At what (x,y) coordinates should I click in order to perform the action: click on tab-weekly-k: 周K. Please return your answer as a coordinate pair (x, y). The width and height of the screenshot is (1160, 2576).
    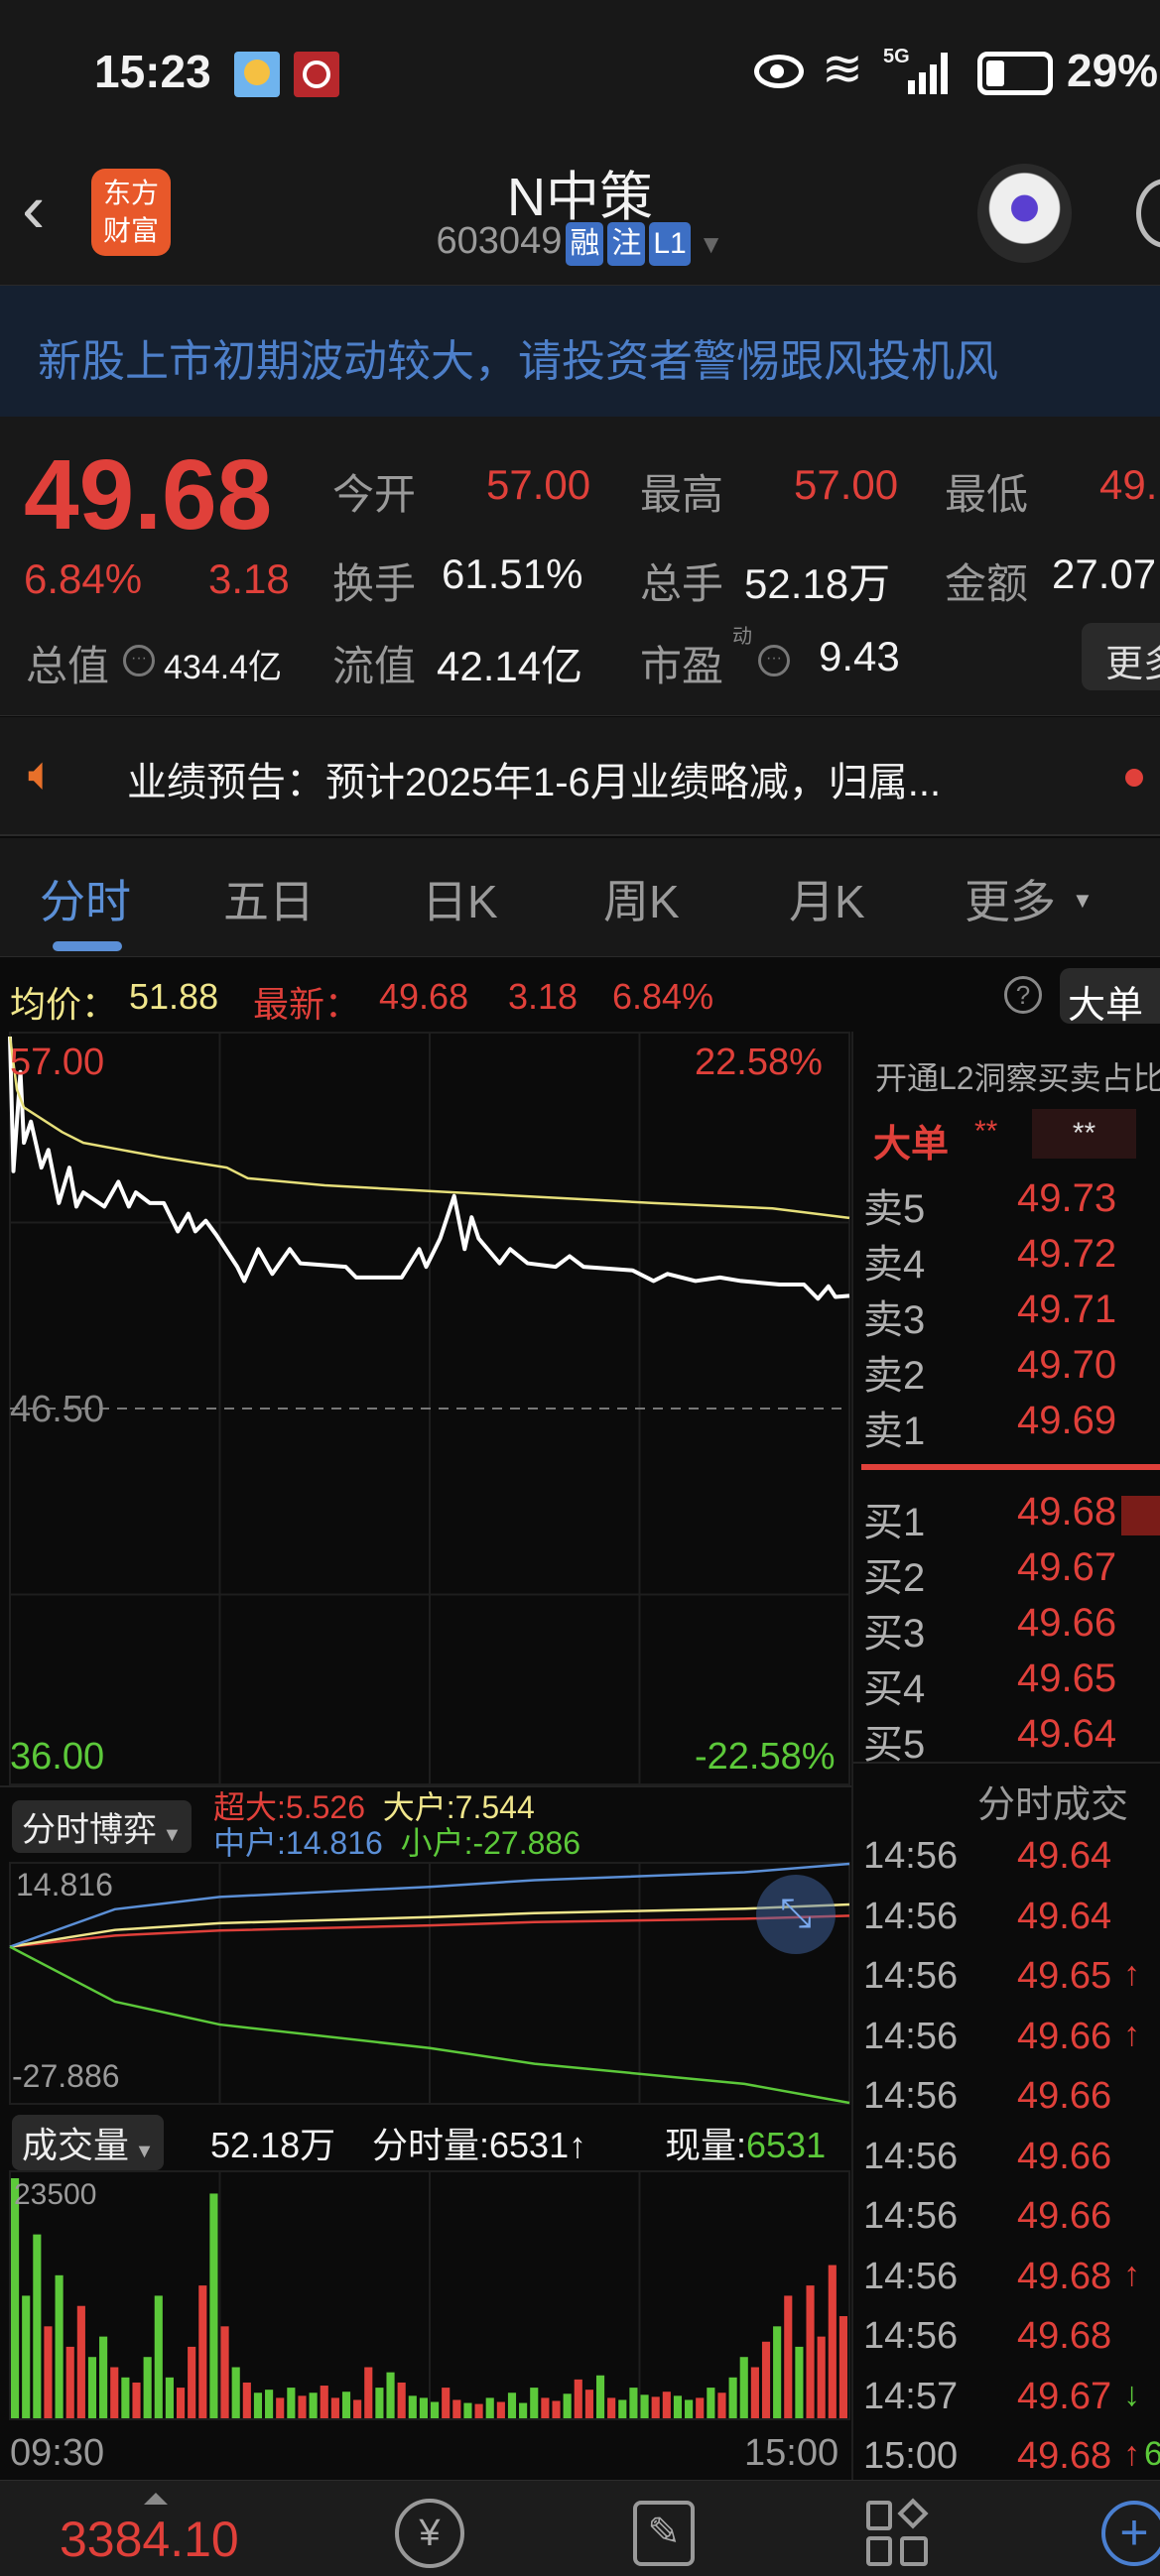
    Looking at the image, I should click on (641, 901).